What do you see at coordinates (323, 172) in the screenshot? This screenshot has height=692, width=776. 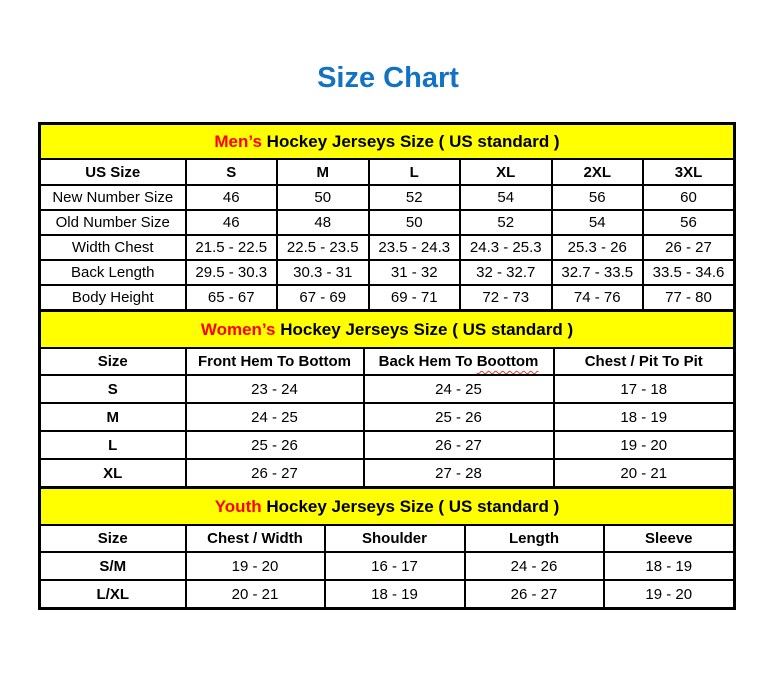 I see `column-header: M` at bounding box center [323, 172].